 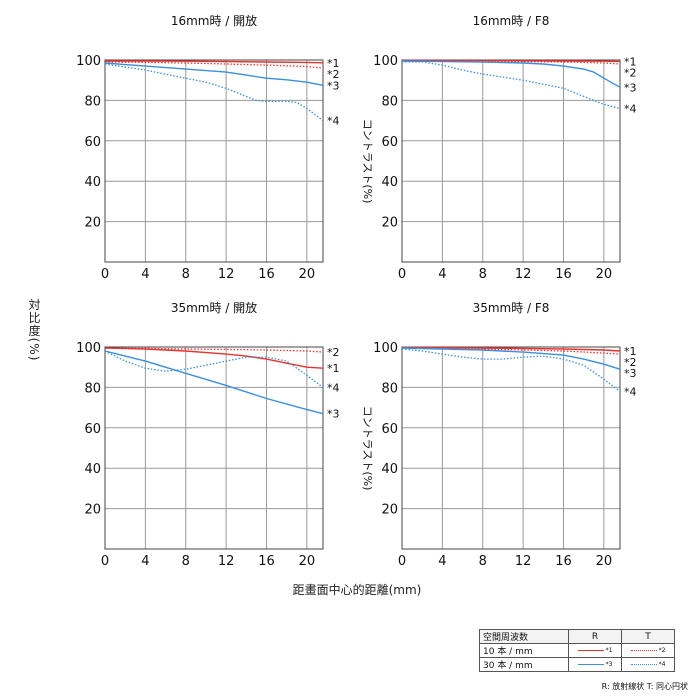 I want to click on chart-35mm-open: 35mm時 / 開放 0 4 8 12 16 20 20 40 60 80 100 *2 *1 *4 *3, so click(x=207, y=434).